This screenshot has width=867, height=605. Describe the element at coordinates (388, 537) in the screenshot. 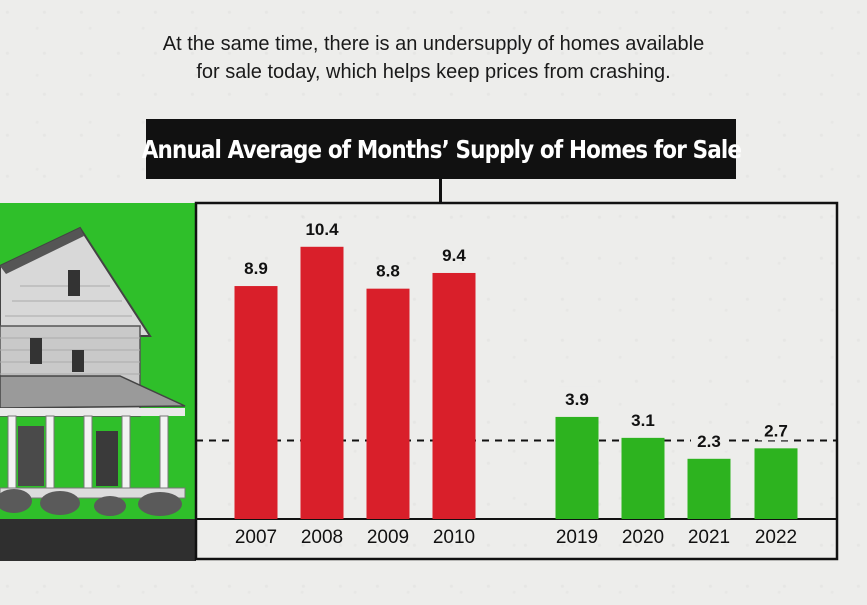

I see `x-tick-label-2009: 2009` at that location.